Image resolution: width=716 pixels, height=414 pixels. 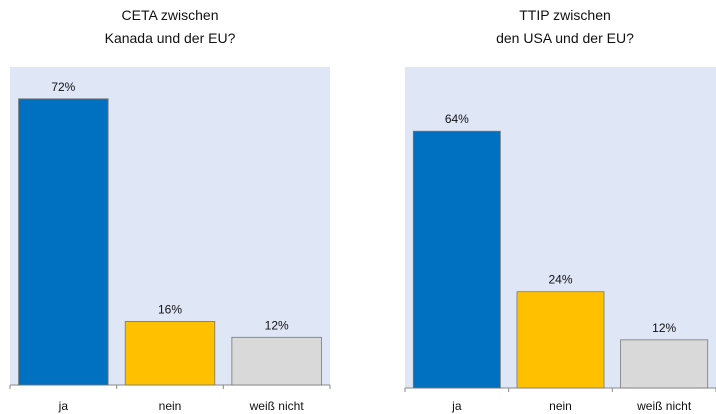 What do you see at coordinates (457, 119) in the screenshot?
I see `value-label: 64%` at bounding box center [457, 119].